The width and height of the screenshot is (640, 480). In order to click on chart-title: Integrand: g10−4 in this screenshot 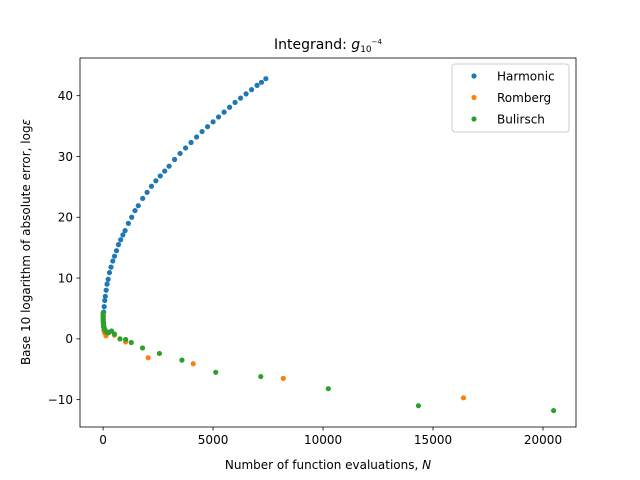, I will do `click(328, 46)`.